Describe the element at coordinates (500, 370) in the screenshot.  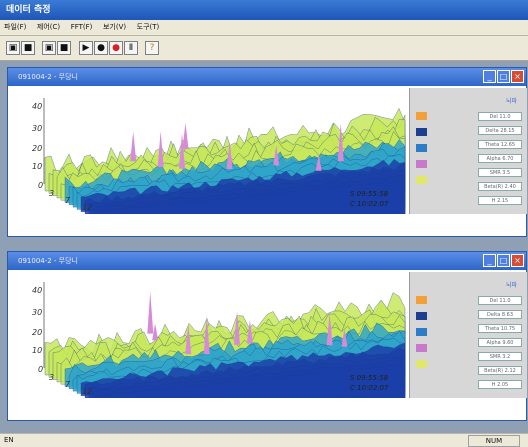
I see `band-value: Beta(R) 2.12` at that location.